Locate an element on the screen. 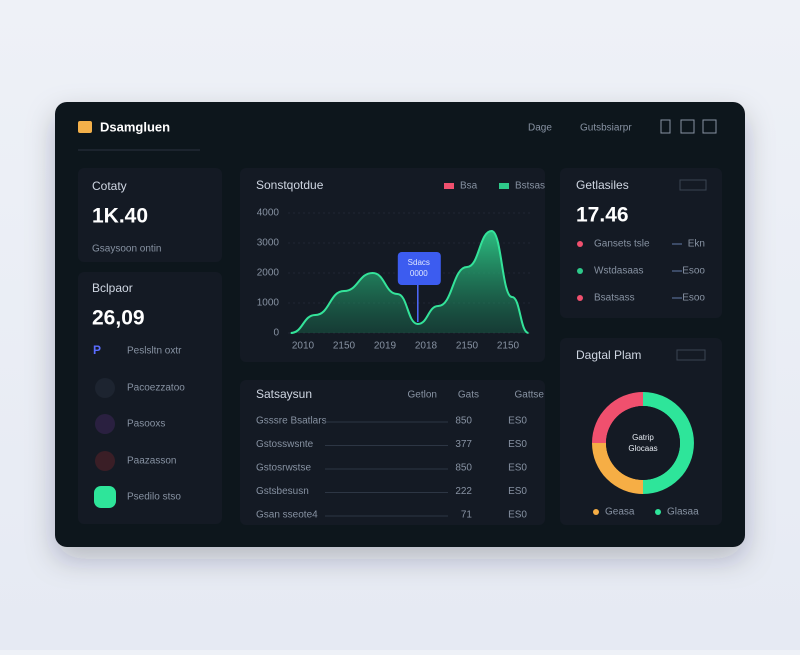 This screenshot has height=655, width=800. row-name: Gstosswsnte is located at coordinates (285, 444).